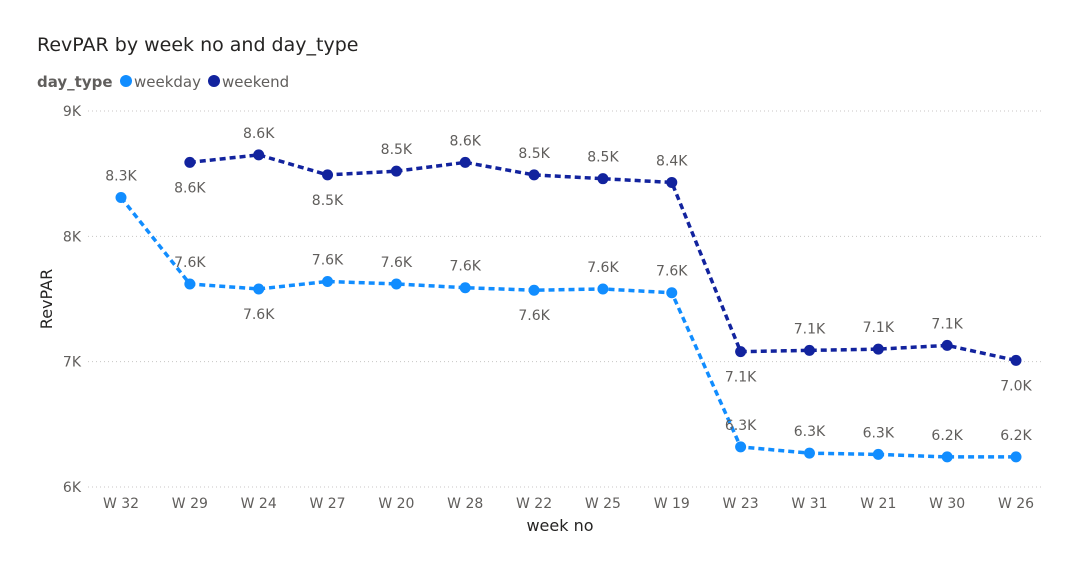 Image resolution: width=1080 pixels, height=570 pixels. Describe the element at coordinates (167, 82) in the screenshot. I see `legend-label-weekday: weekday` at that location.